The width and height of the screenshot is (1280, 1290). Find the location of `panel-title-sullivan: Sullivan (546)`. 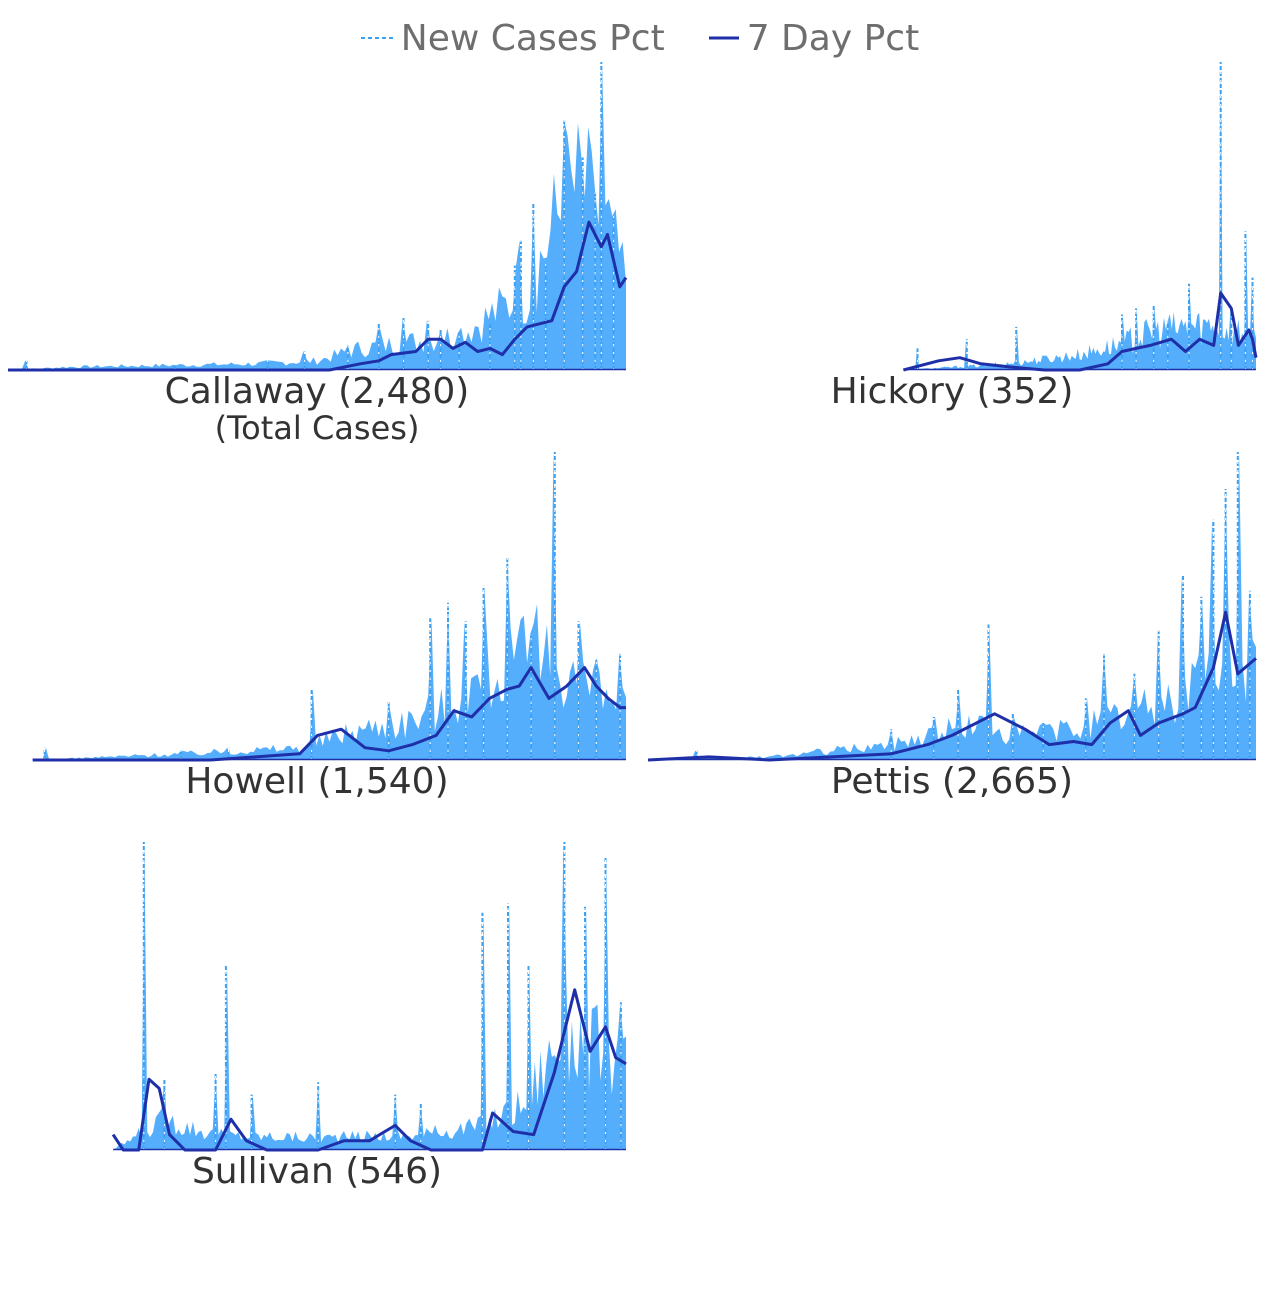

panel-title-sullivan: Sullivan (546) is located at coordinates (317, 1171).